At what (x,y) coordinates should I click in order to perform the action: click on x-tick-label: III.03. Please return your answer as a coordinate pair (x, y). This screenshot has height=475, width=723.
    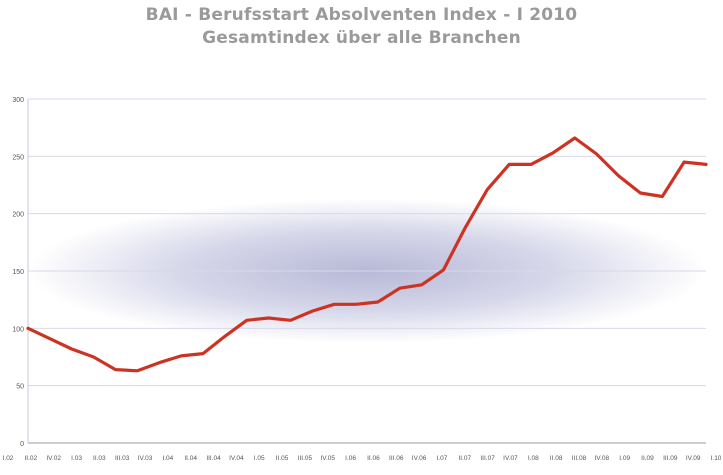
    Looking at the image, I should click on (122, 458).